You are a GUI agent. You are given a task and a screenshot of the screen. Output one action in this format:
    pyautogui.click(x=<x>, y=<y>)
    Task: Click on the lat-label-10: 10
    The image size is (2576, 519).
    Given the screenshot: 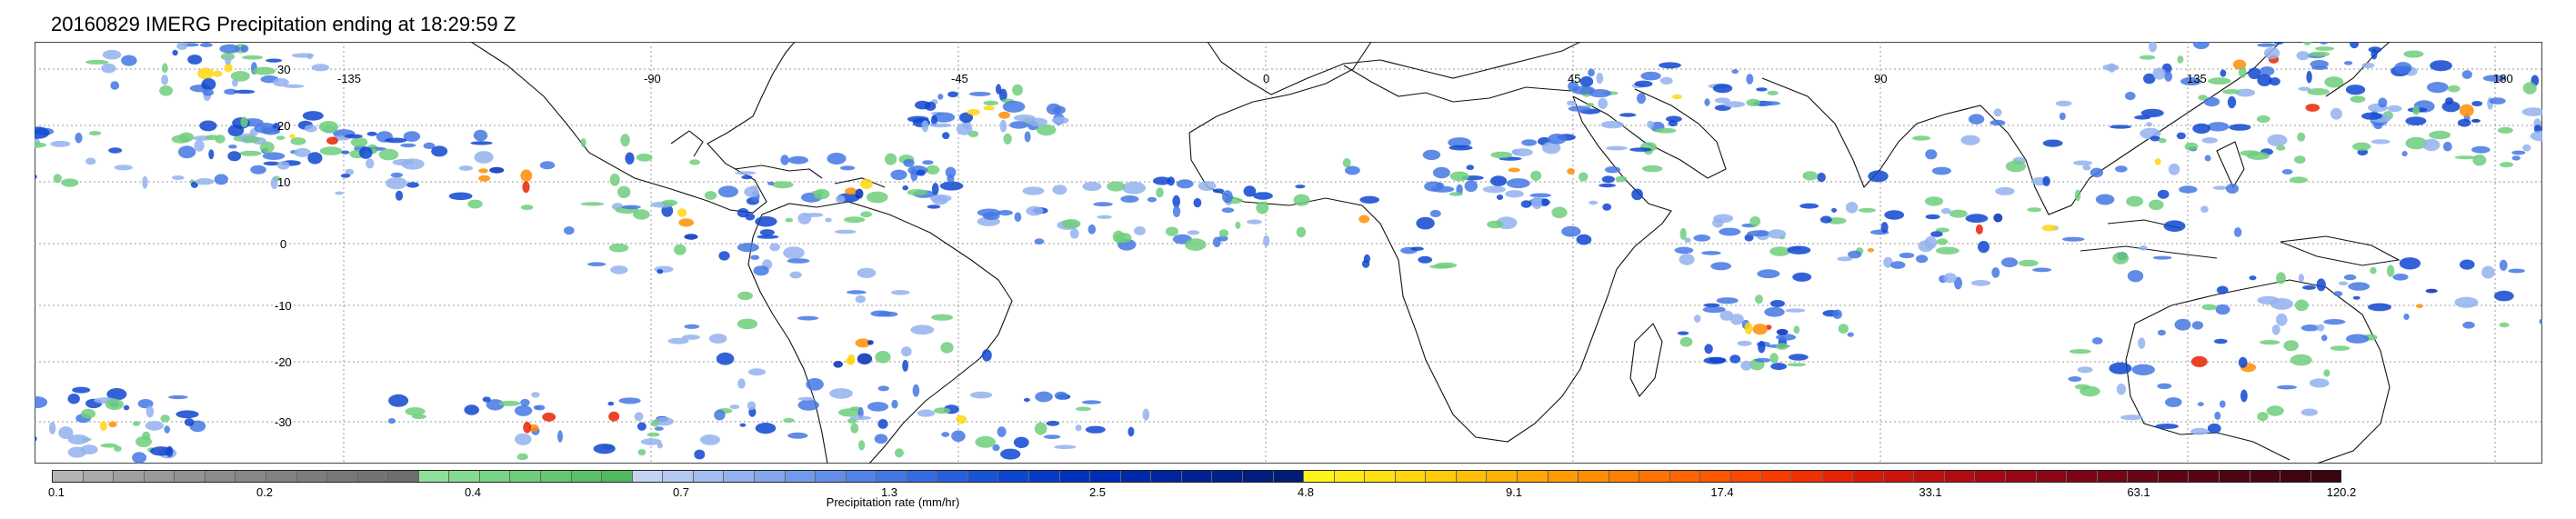 What is the action you would take?
    pyautogui.click(x=284, y=182)
    